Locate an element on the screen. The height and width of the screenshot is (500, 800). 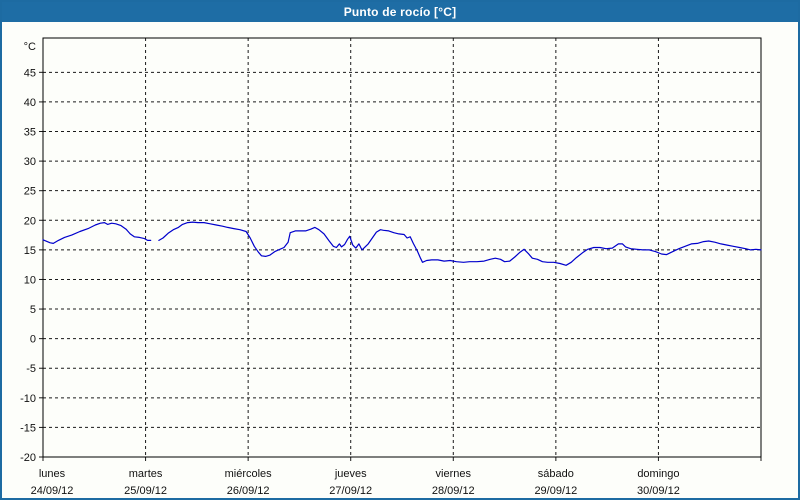
y-tick-label: 20 is located at coordinates (30, 221).